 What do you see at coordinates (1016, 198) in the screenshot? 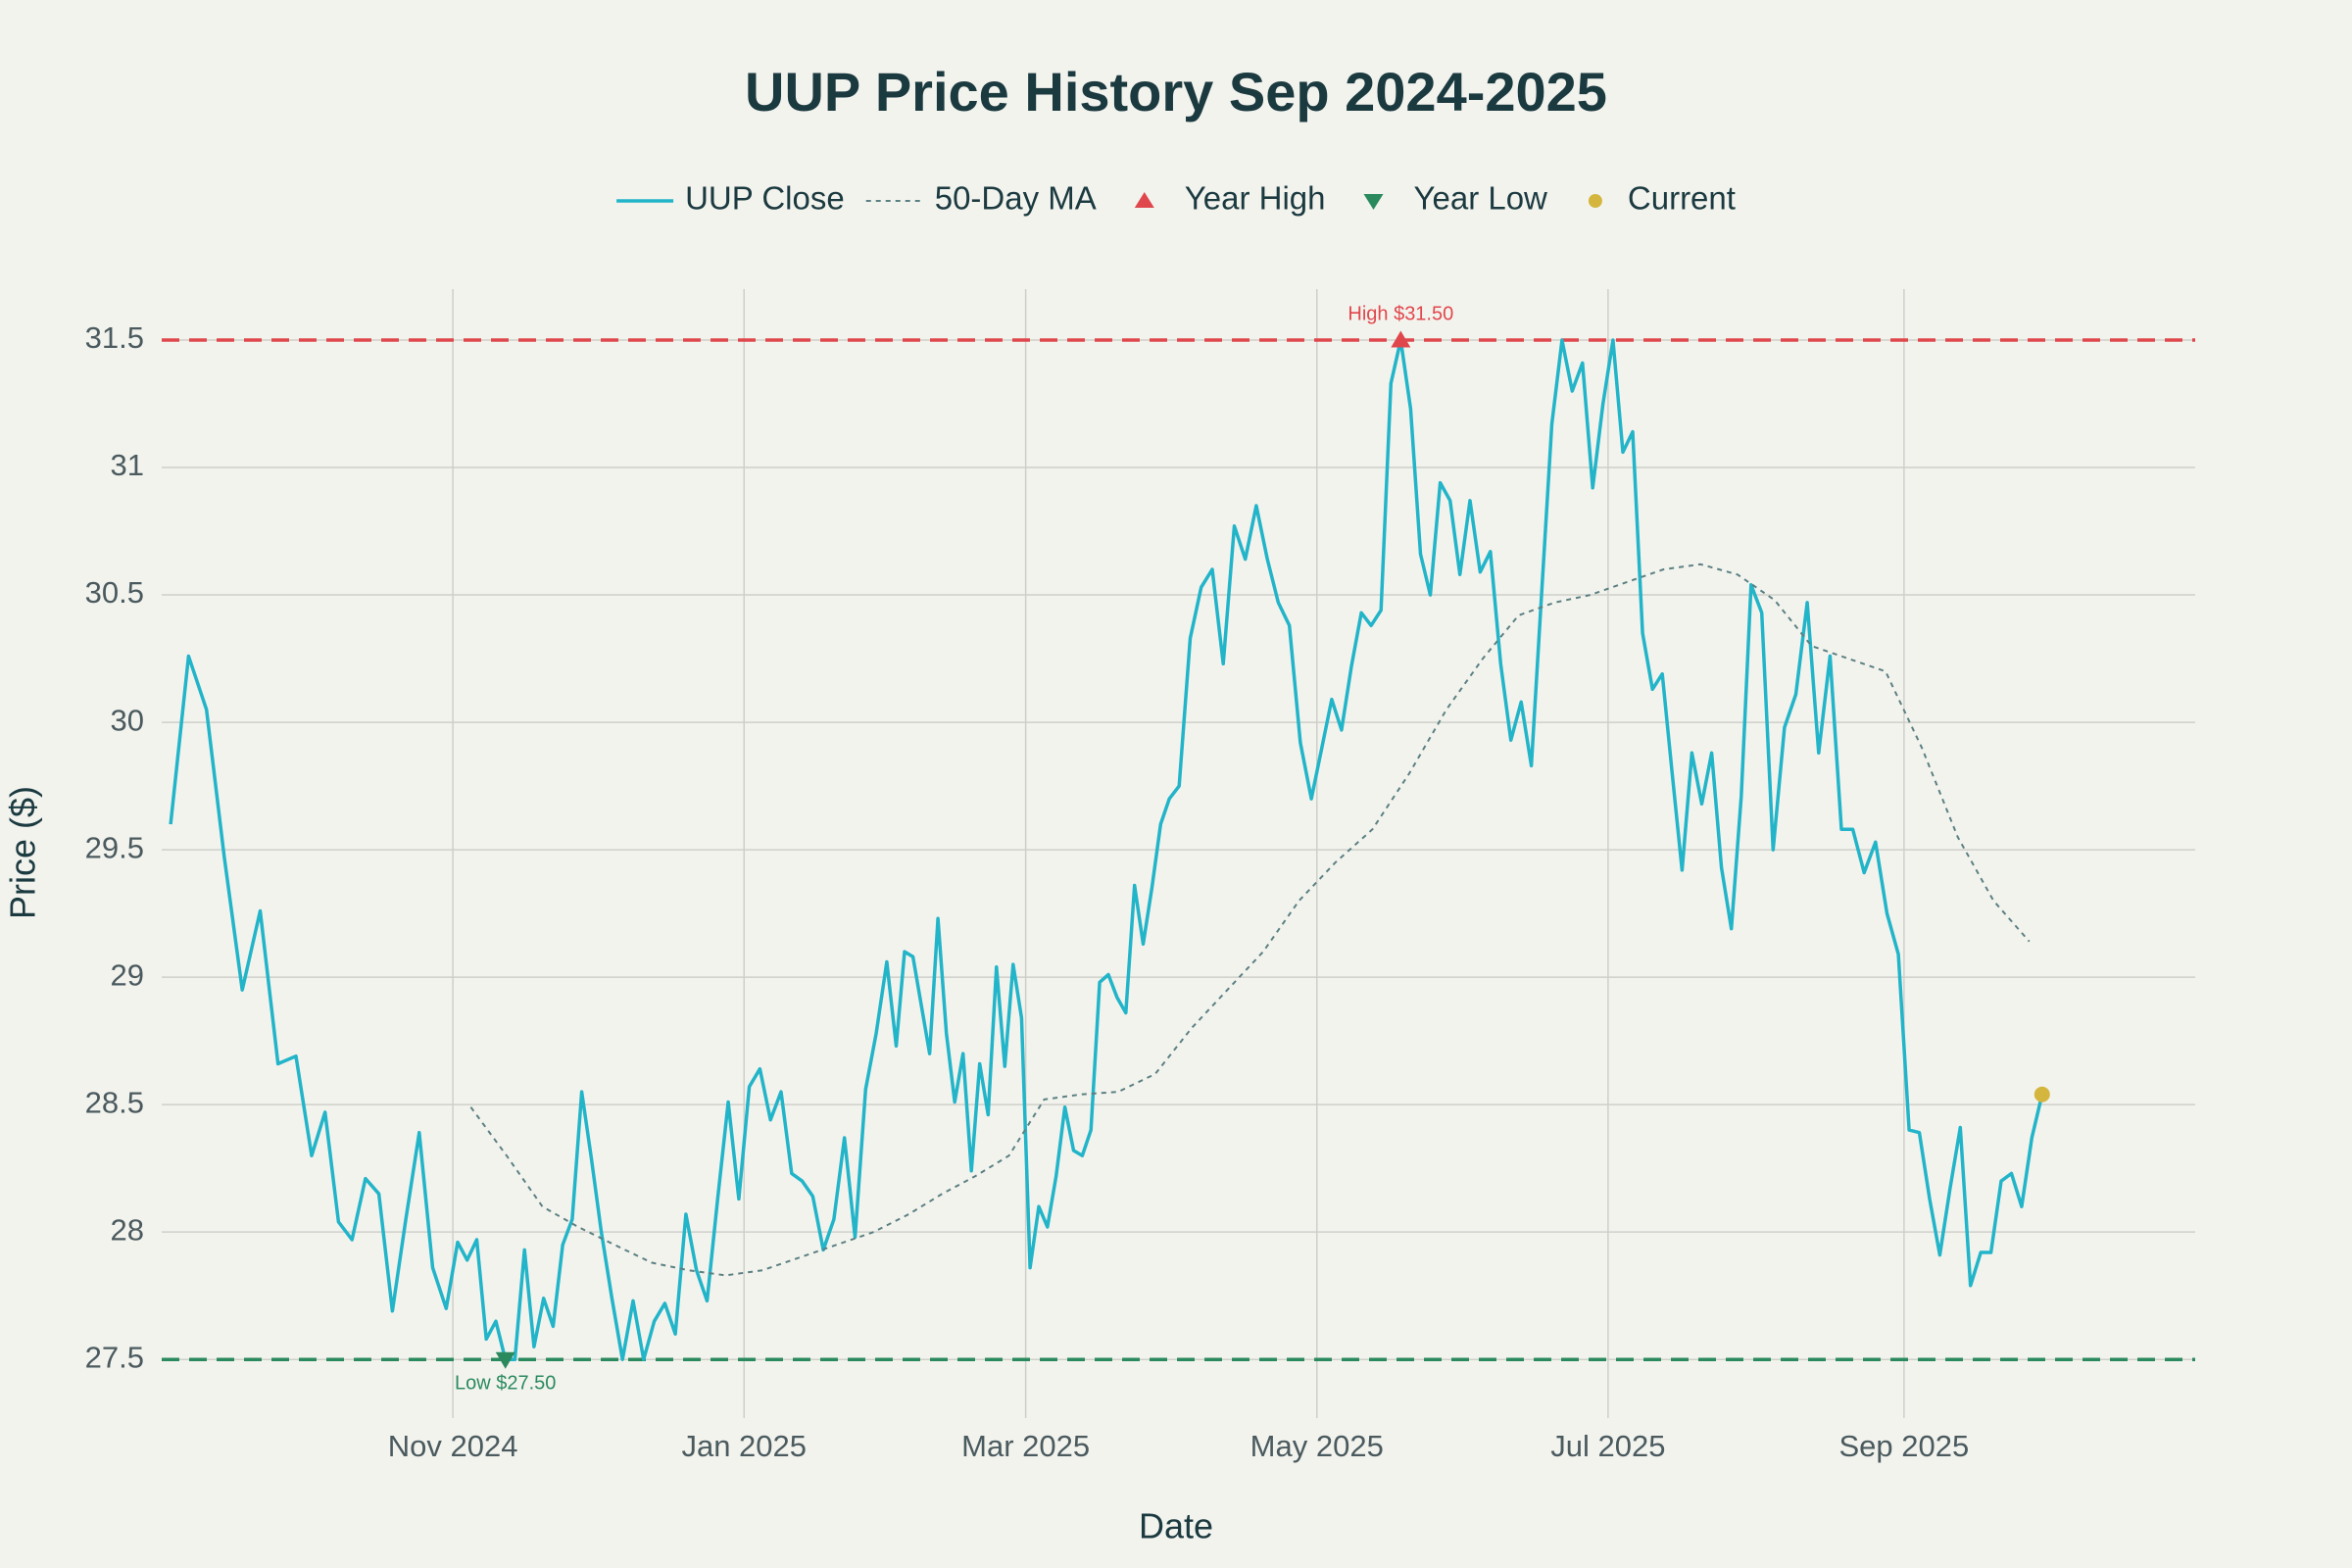
I see `legend-label: 50-Day MA` at bounding box center [1016, 198].